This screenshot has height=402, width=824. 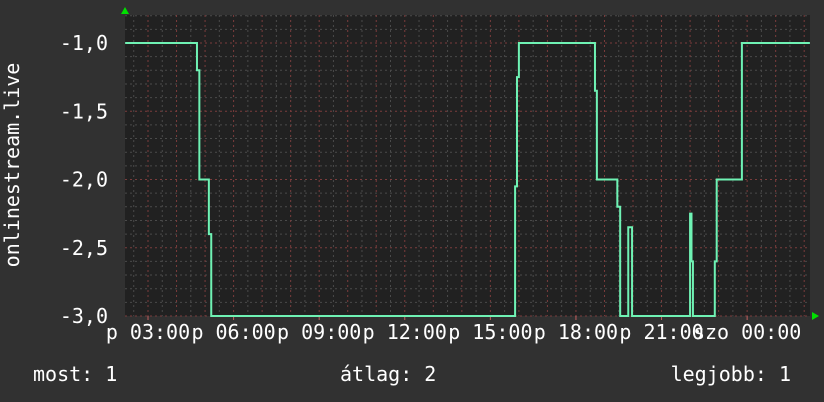 I want to click on y-tick-label: -1,0, so click(x=84, y=43).